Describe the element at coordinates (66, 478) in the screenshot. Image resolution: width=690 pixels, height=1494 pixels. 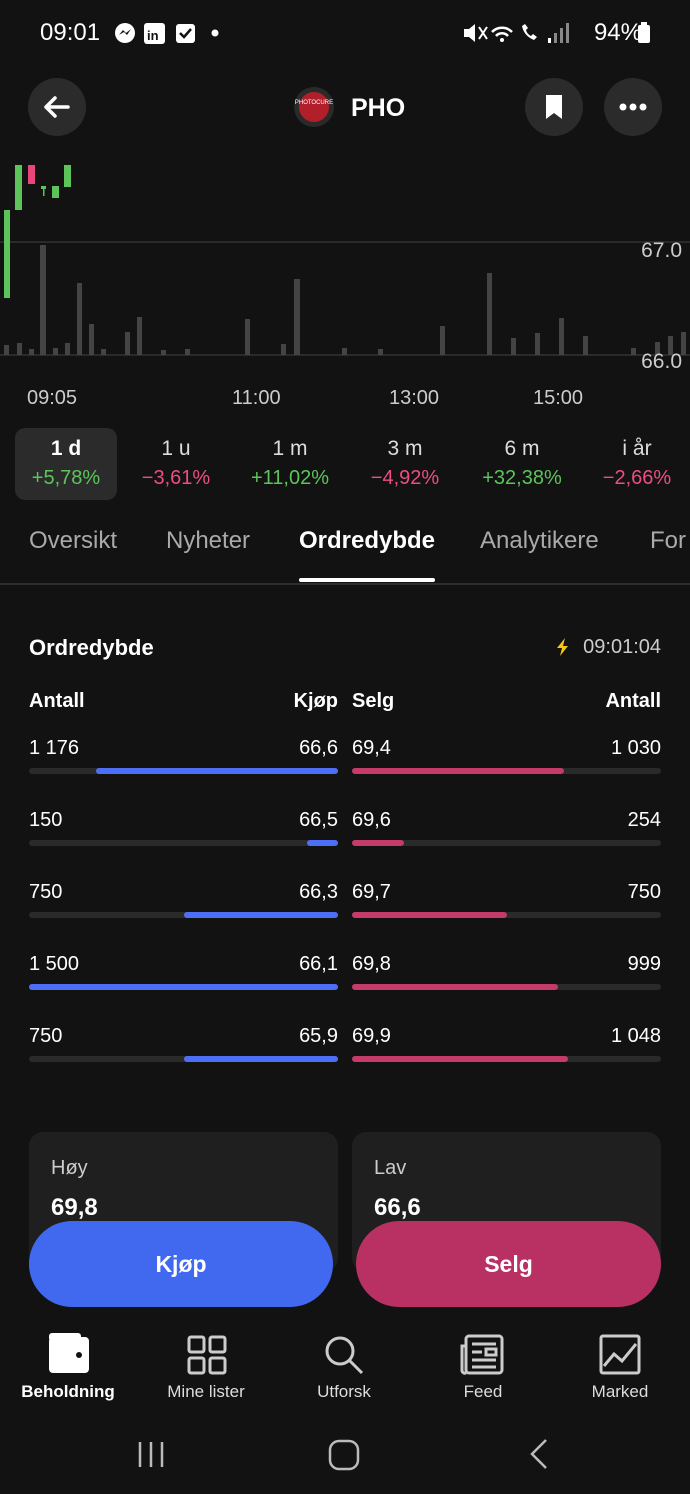
I see `period-change: +5,78%` at that location.